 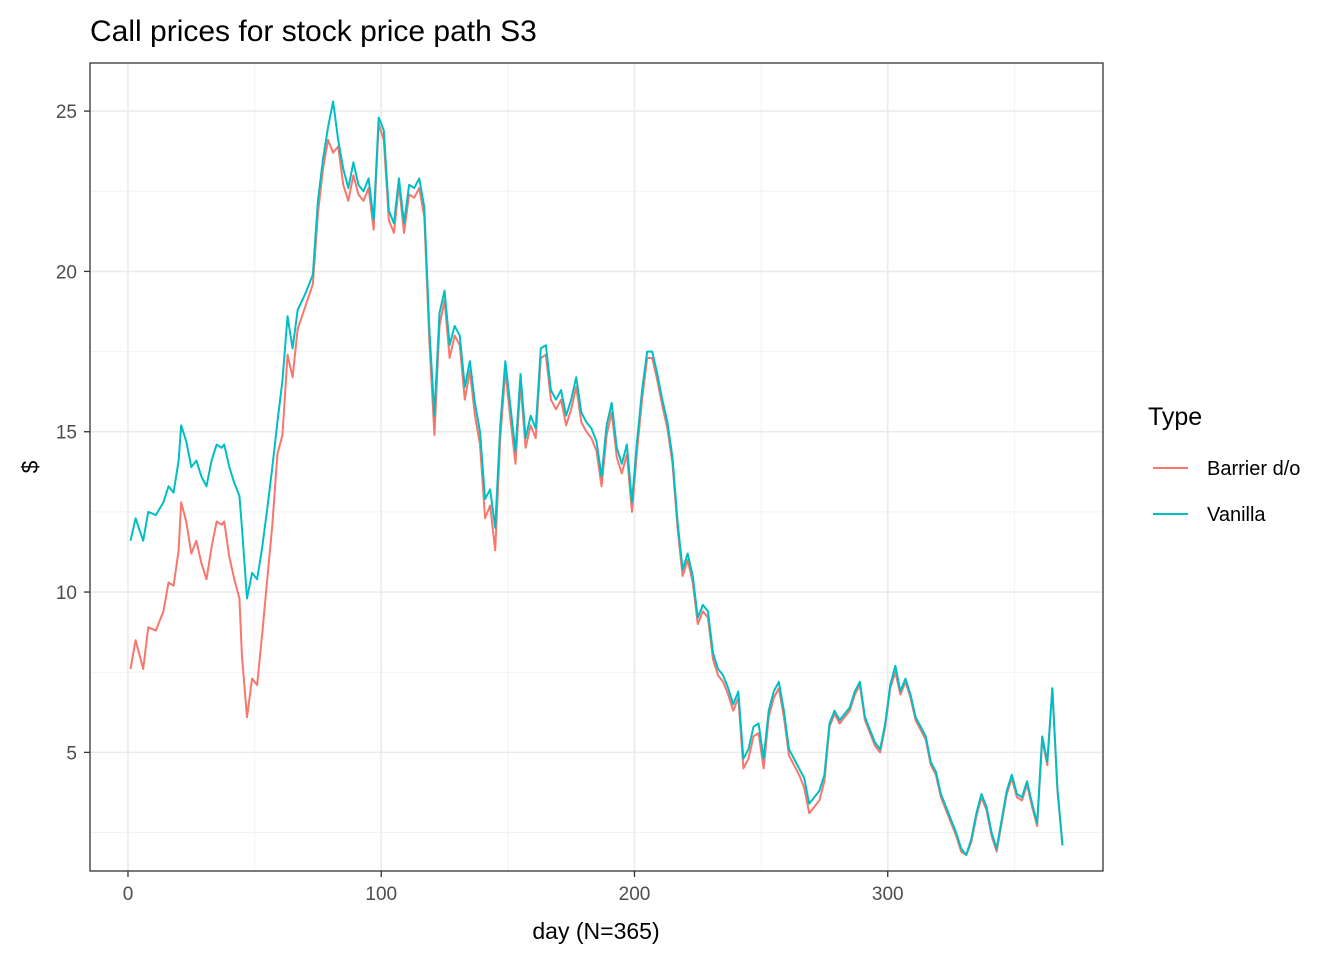 I want to click on y-tick-label: 5, so click(x=71, y=753).